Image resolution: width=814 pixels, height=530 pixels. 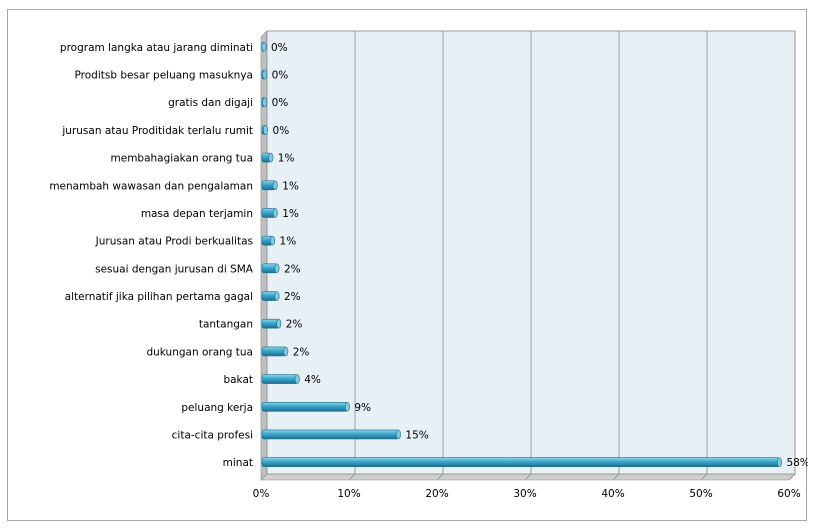 What do you see at coordinates (700, 494) in the screenshot?
I see `x-tick-label: 50%` at bounding box center [700, 494].